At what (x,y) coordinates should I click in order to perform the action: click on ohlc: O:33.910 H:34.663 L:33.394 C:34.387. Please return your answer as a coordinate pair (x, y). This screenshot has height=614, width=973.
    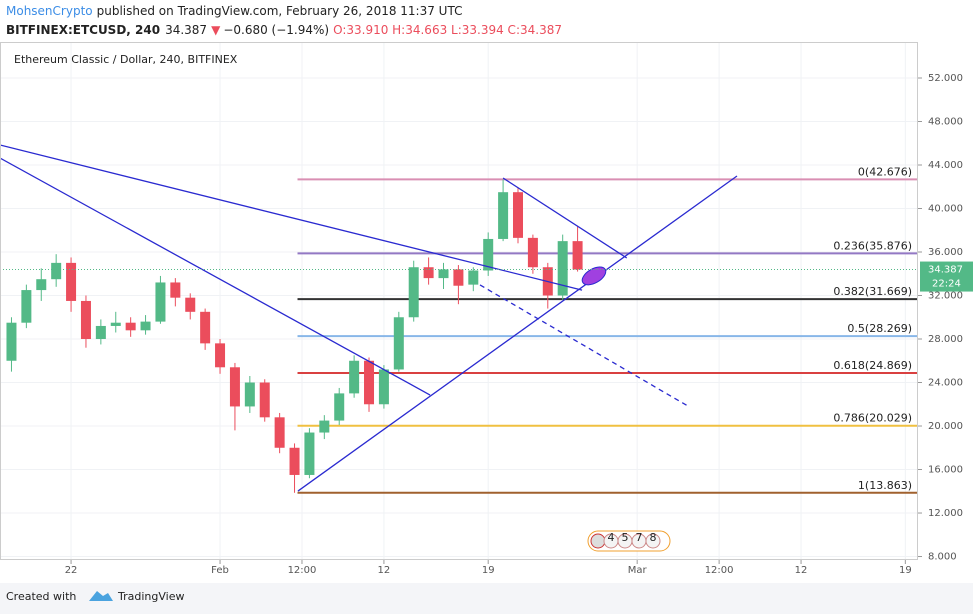
    Looking at the image, I should click on (447, 30).